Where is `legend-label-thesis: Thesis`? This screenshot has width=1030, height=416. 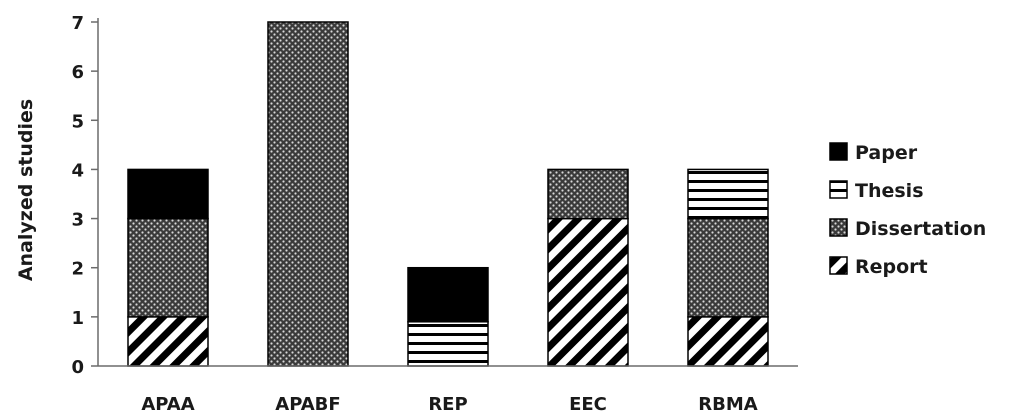
legend-label-thesis: Thesis is located at coordinates (889, 191).